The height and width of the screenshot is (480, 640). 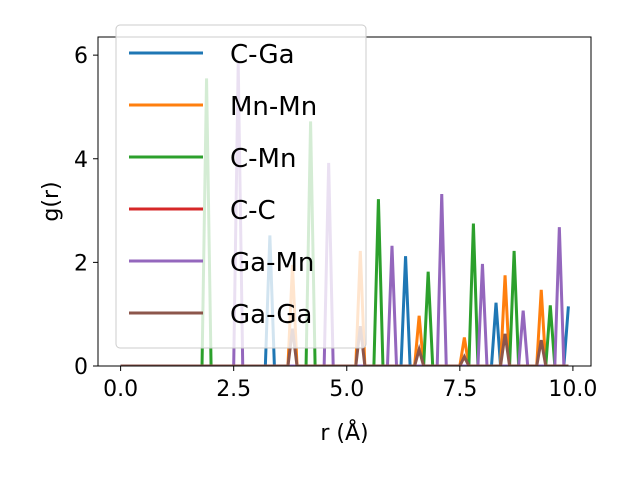 What do you see at coordinates (81, 160) in the screenshot?
I see `y-tick-label: 4` at bounding box center [81, 160].